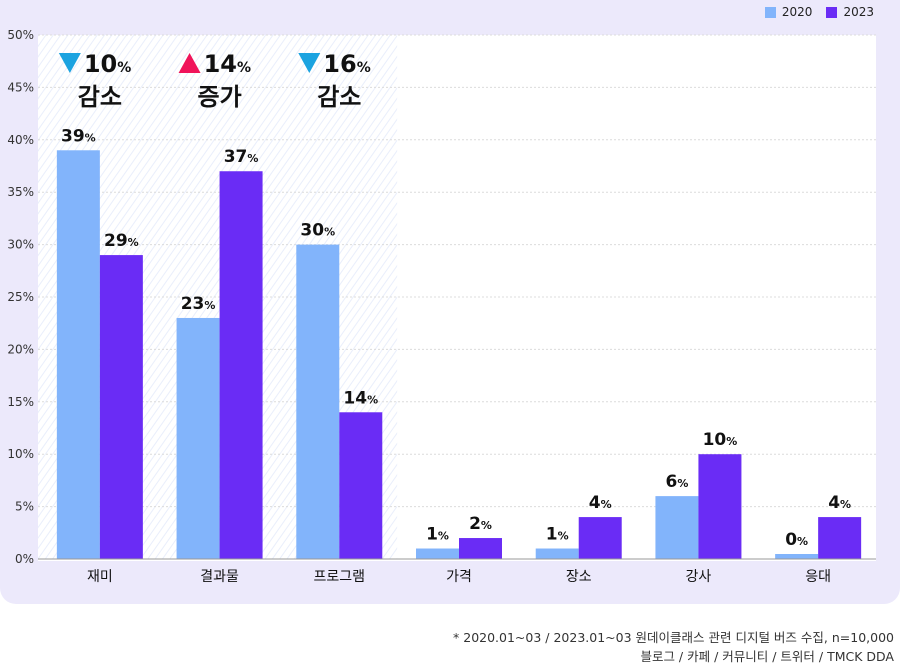 The image size is (900, 670). What do you see at coordinates (796, 540) in the screenshot?
I see `data-label: 0%` at bounding box center [796, 540].